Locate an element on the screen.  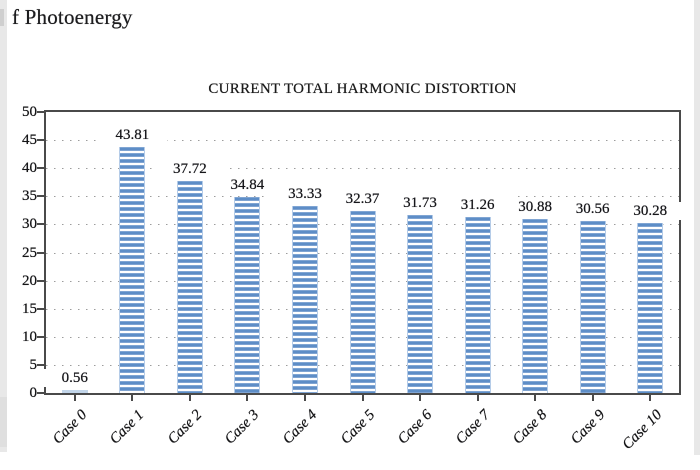
y-tick-label-40: 40 is located at coordinates (29, 168).